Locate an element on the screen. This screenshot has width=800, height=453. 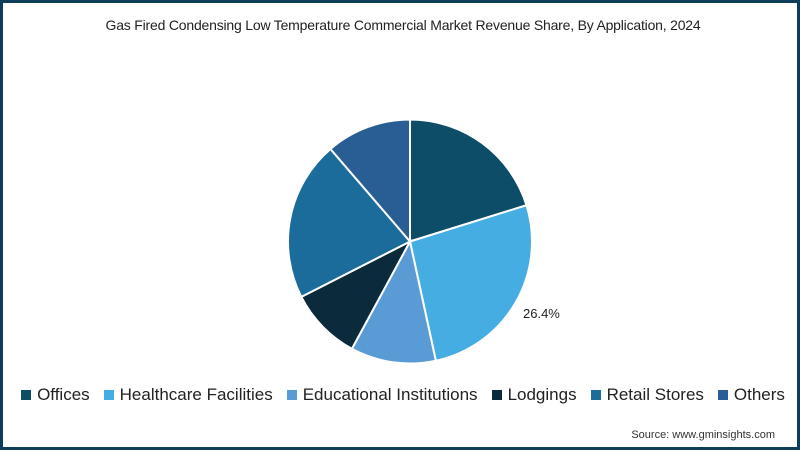
legend-item-healthcare-facilities: Healthcare Facilities is located at coordinates (188, 395).